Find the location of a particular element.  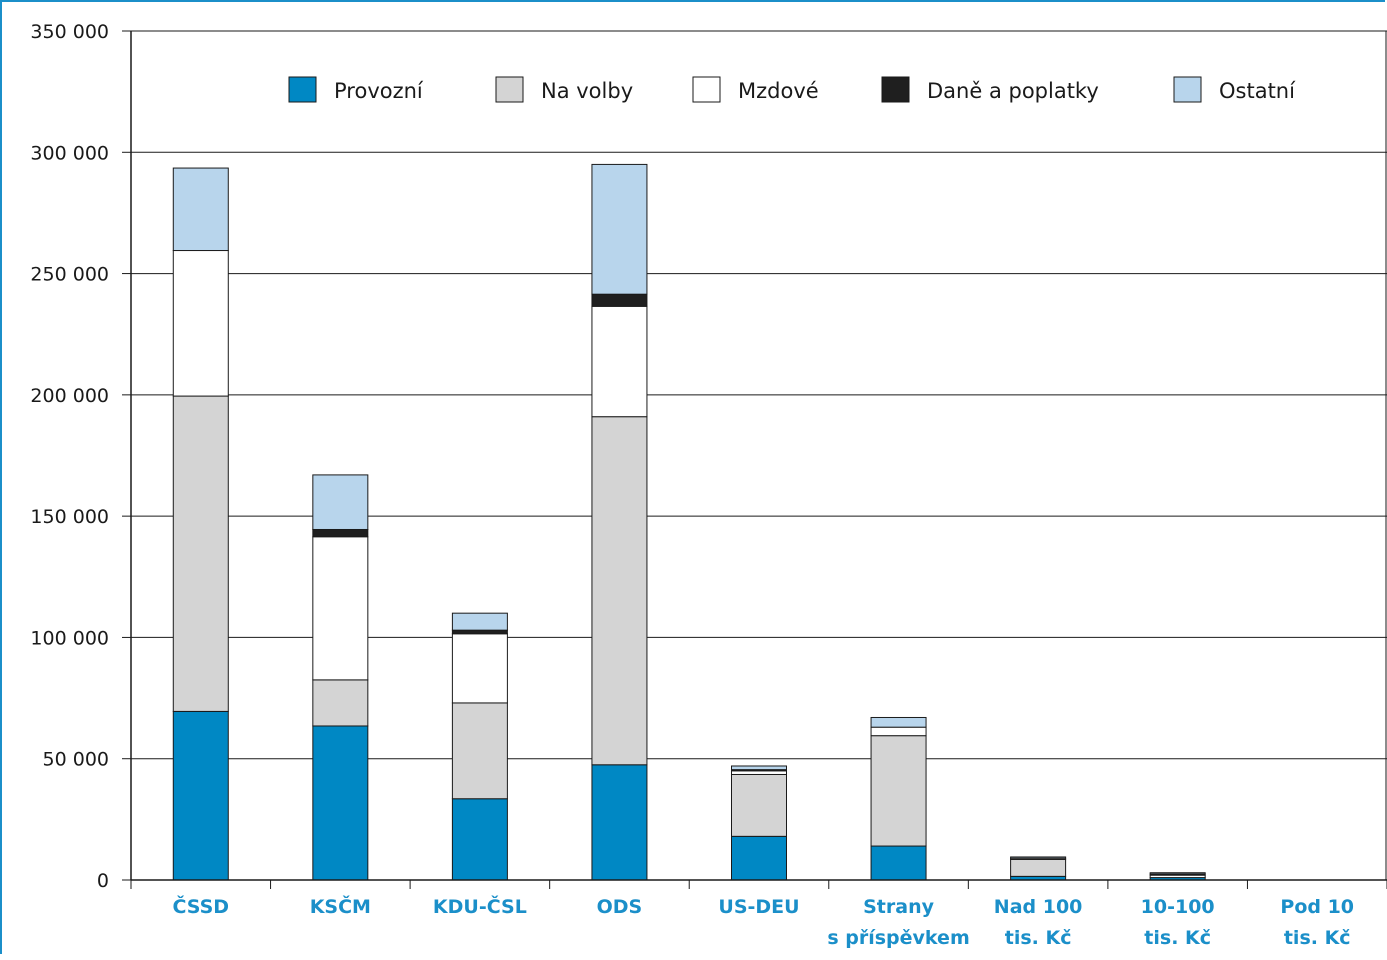

legend-label: Mzdové is located at coordinates (778, 91).